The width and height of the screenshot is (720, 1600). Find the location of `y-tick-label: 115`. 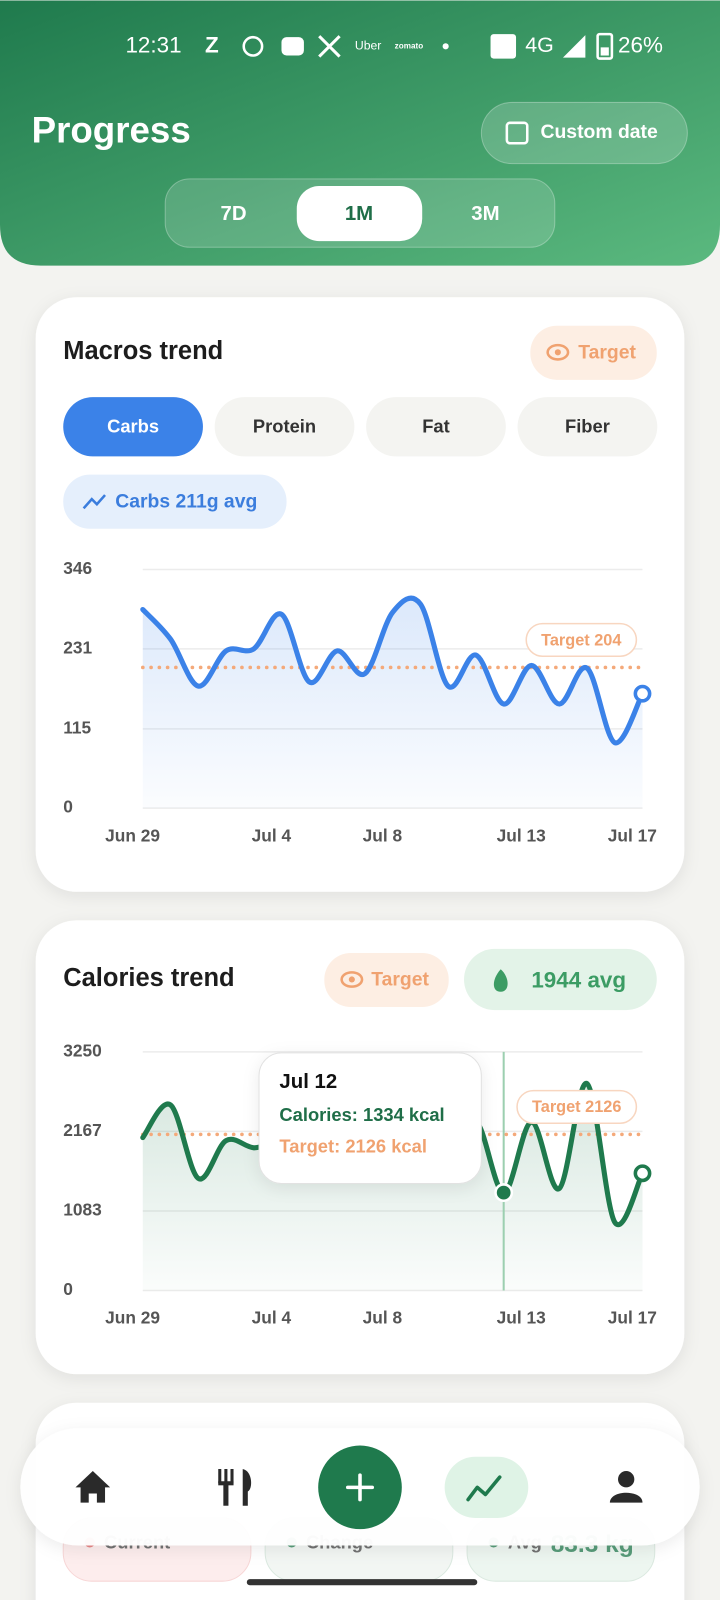

y-tick-label: 115 is located at coordinates (77, 727).